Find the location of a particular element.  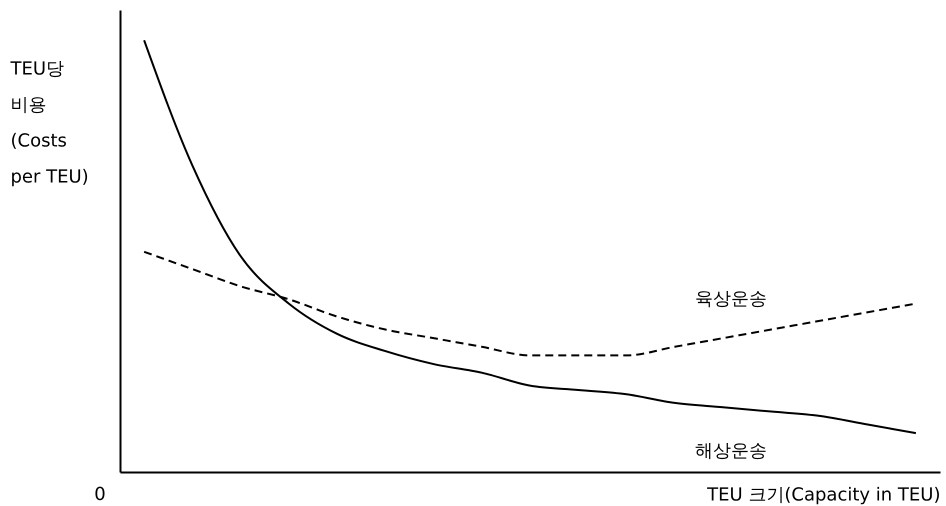

series-label: 육상운송 is located at coordinates (731, 299).